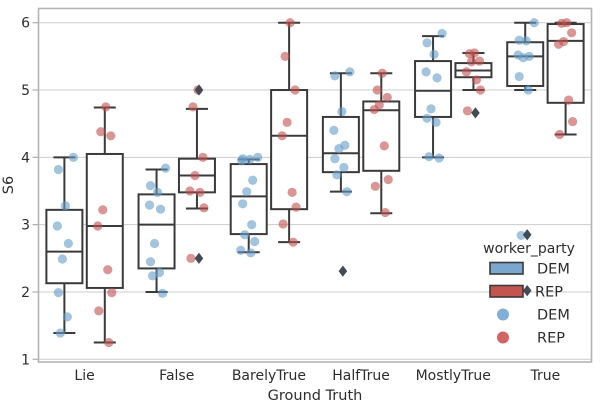 This screenshot has width=600, height=408. Describe the element at coordinates (176, 376) in the screenshot. I see `x-tick-label: False` at that location.